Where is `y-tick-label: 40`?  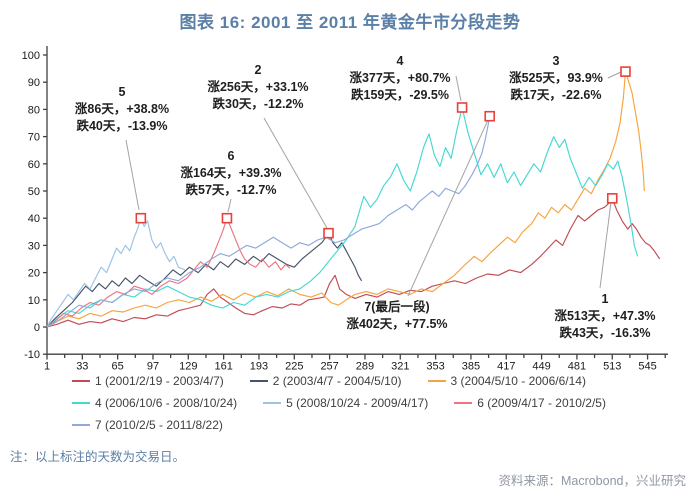 y-tick-label: 40 is located at coordinates (34, 219).